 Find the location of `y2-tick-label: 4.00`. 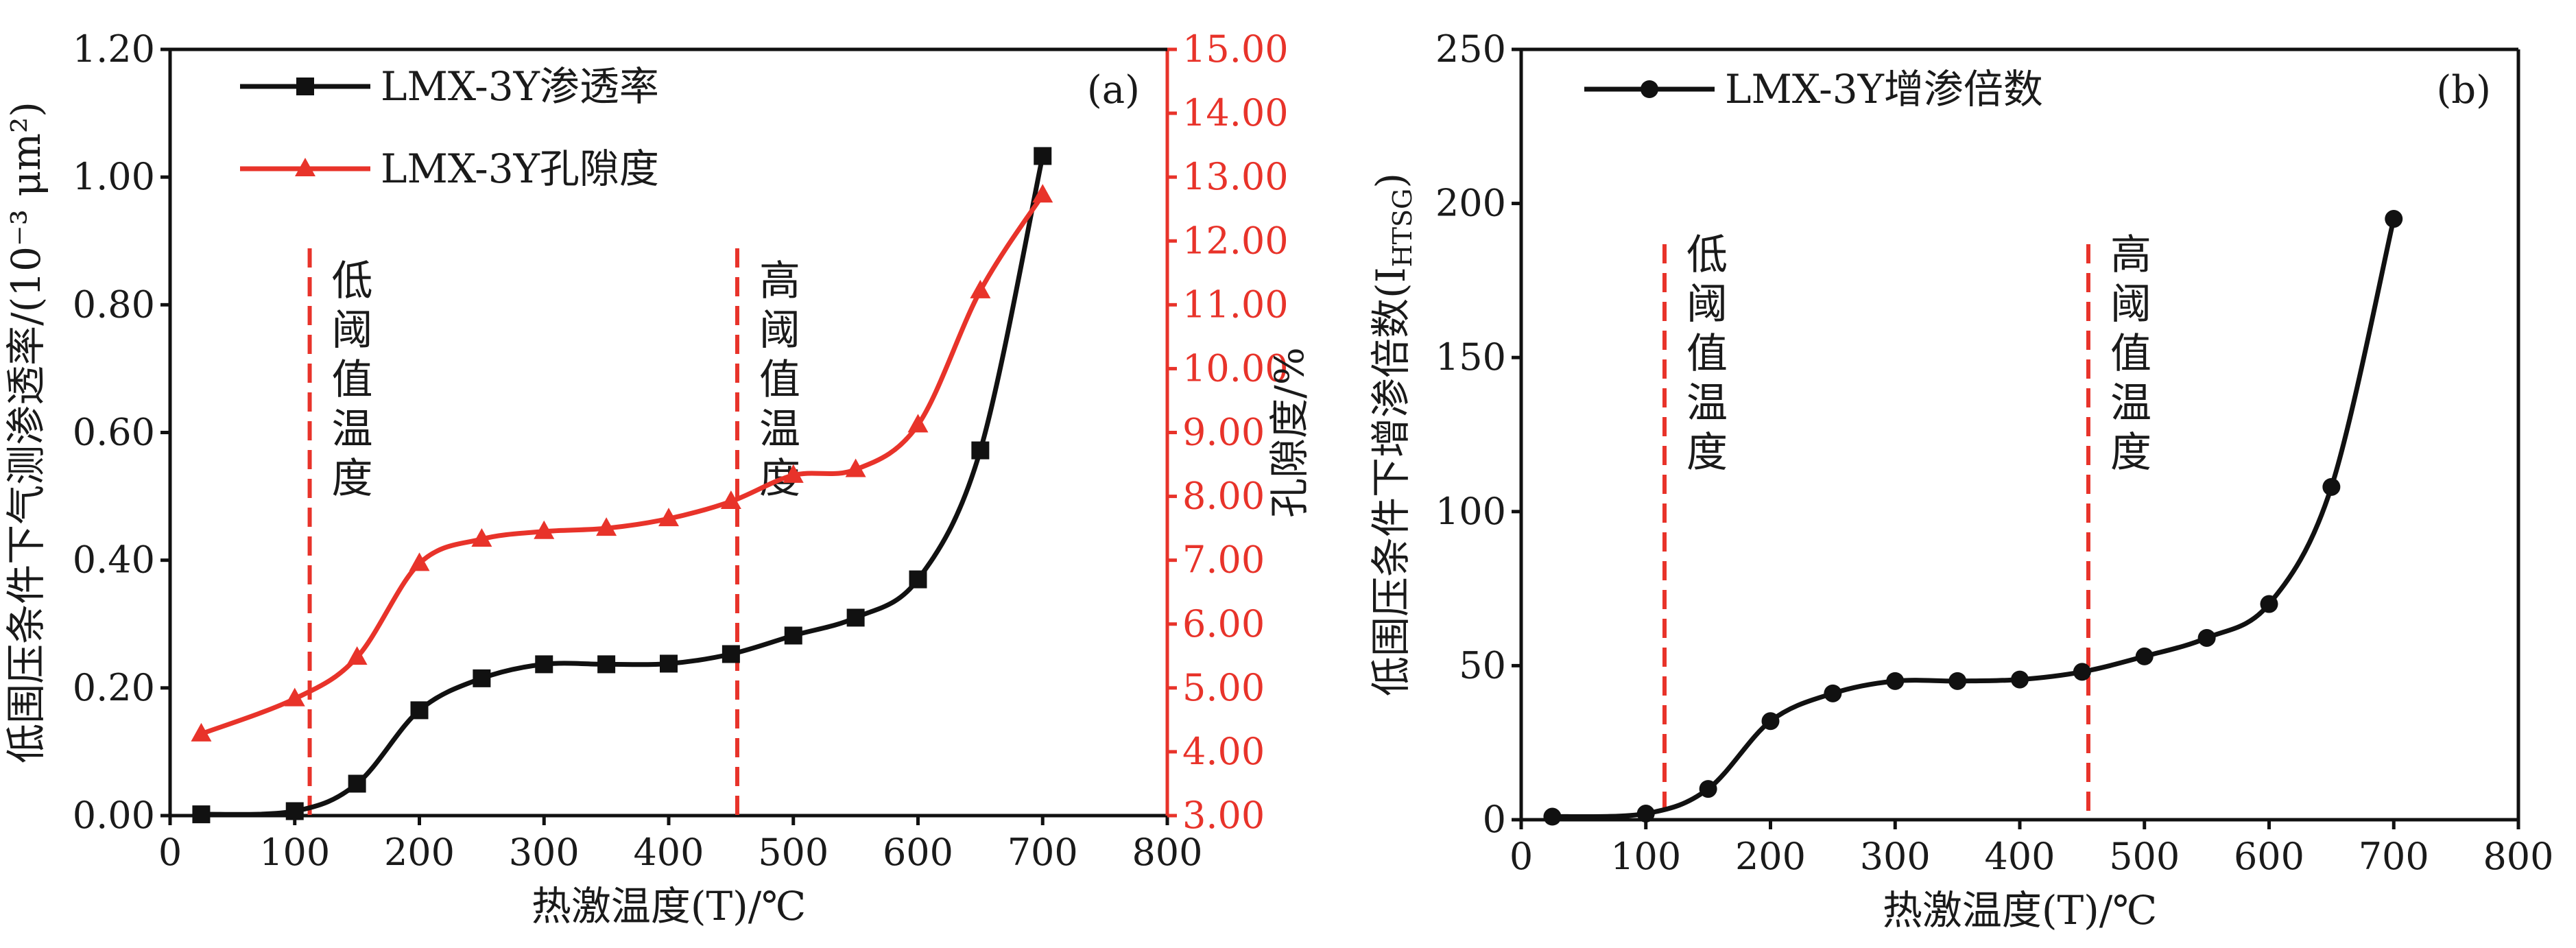

y2-tick-label: 4.00 is located at coordinates (1223, 752).